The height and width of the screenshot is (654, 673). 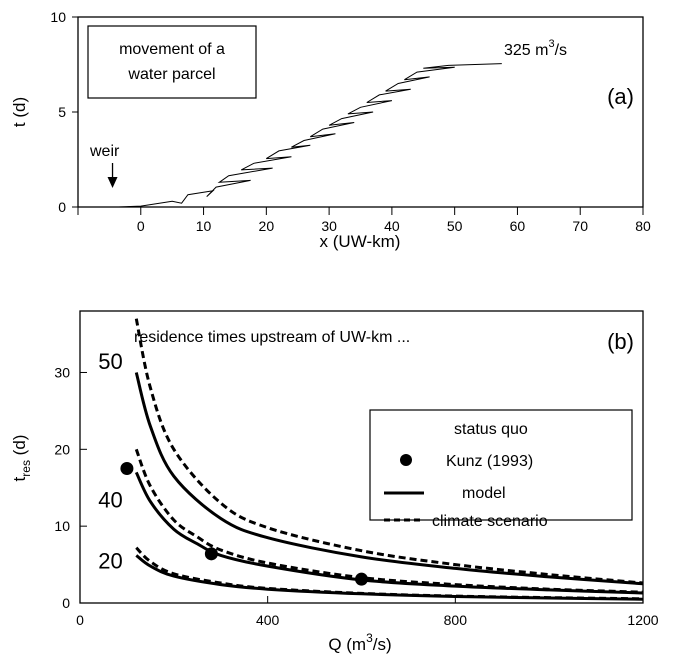 What do you see at coordinates (367, 612) in the screenshot?
I see `panel-b-x-ticks: 0 400 800 1200` at bounding box center [367, 612].